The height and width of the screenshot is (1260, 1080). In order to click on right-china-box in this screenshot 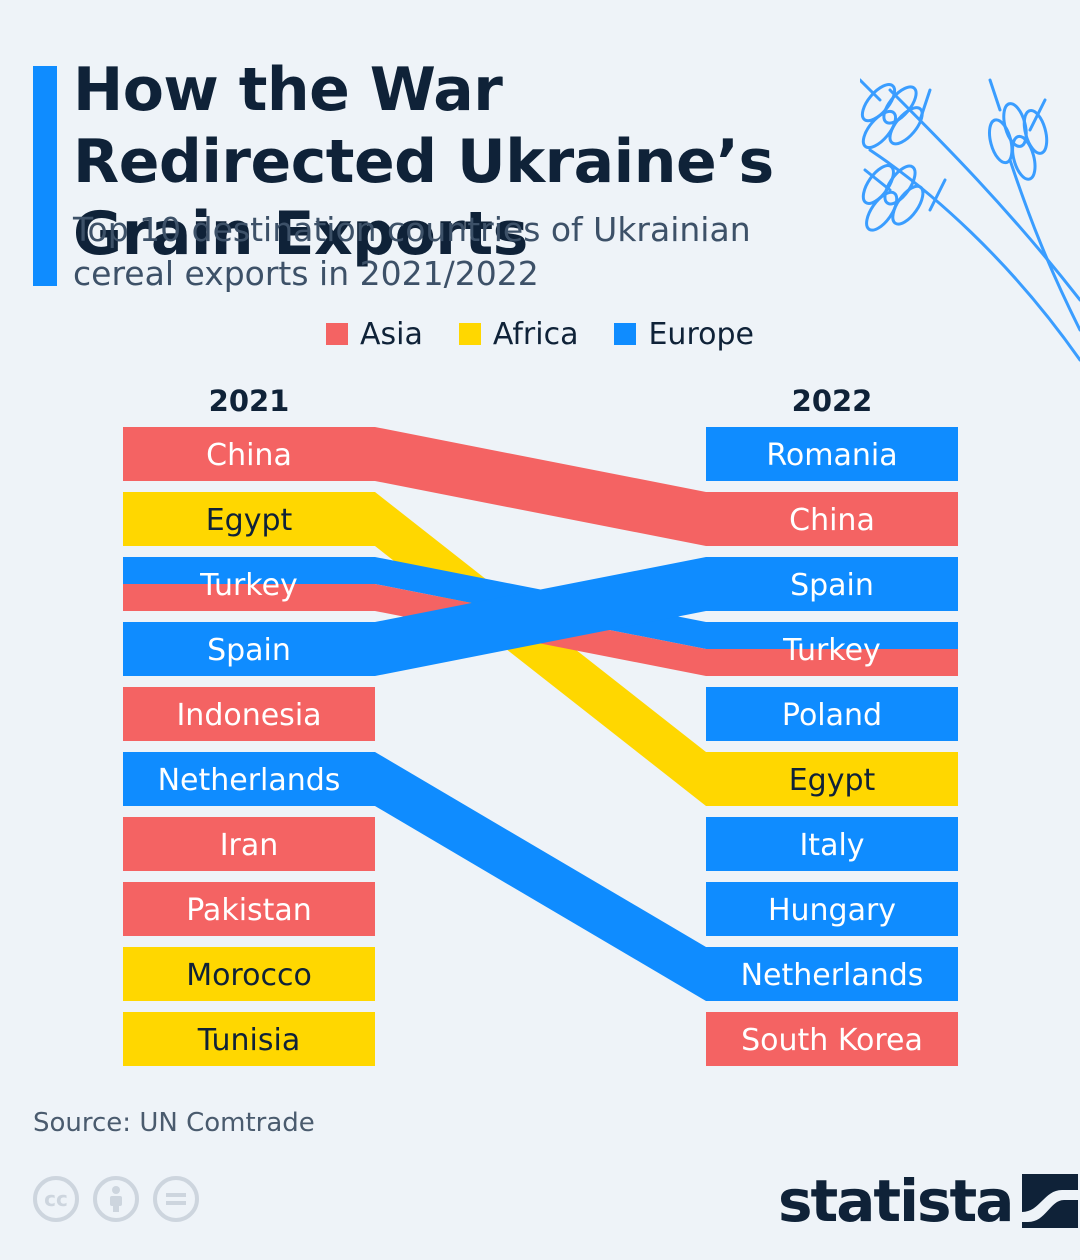, I will do `click(832, 519)`.